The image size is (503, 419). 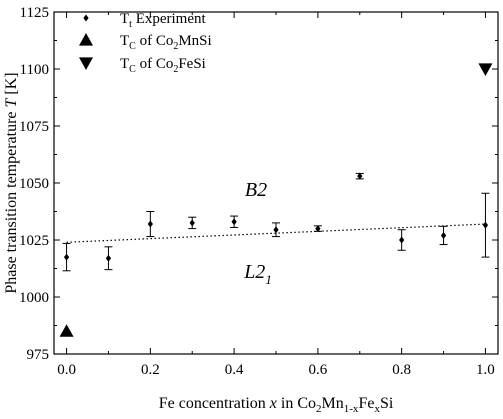 What do you see at coordinates (34, 241) in the screenshot?
I see `y-tick-label: 1025` at bounding box center [34, 241].